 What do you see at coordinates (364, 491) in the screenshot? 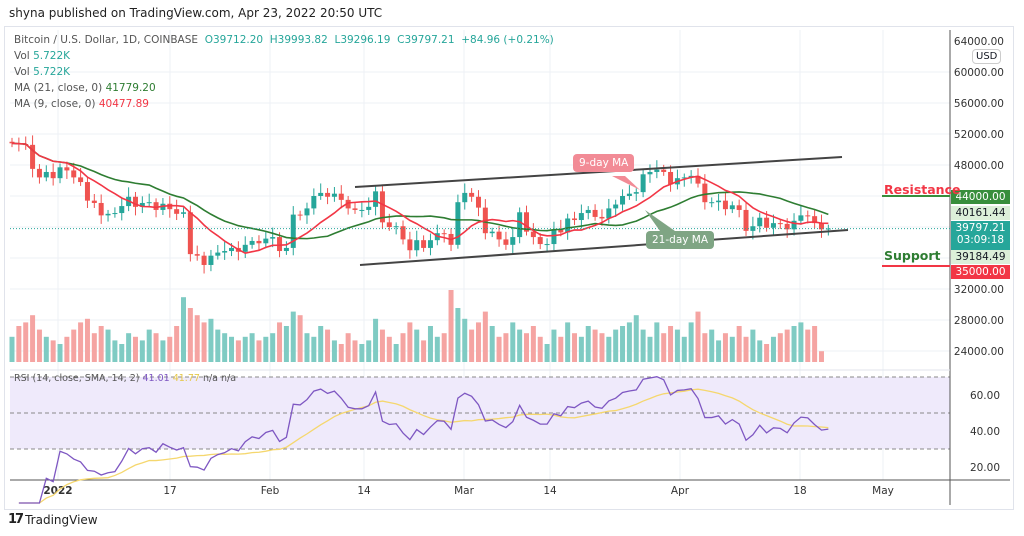
I see `time-tick: 14` at bounding box center [364, 491].